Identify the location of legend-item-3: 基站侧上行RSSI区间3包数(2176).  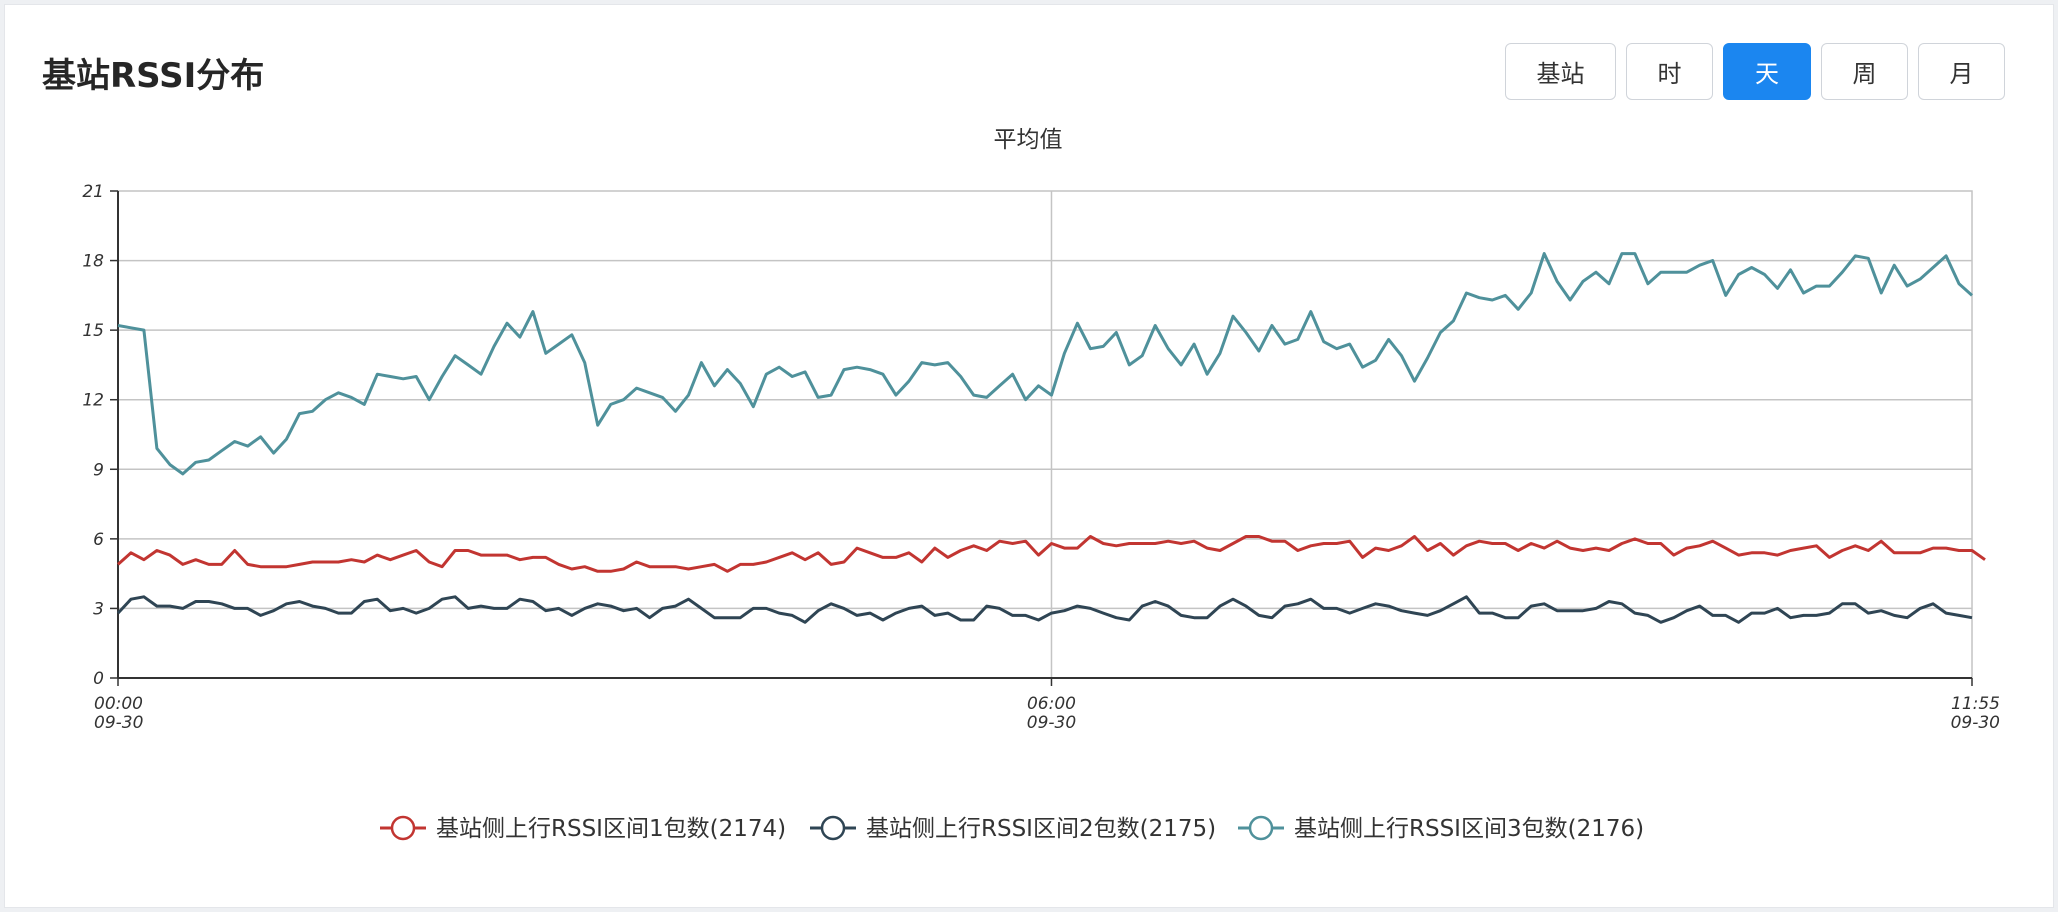
(1441, 828).